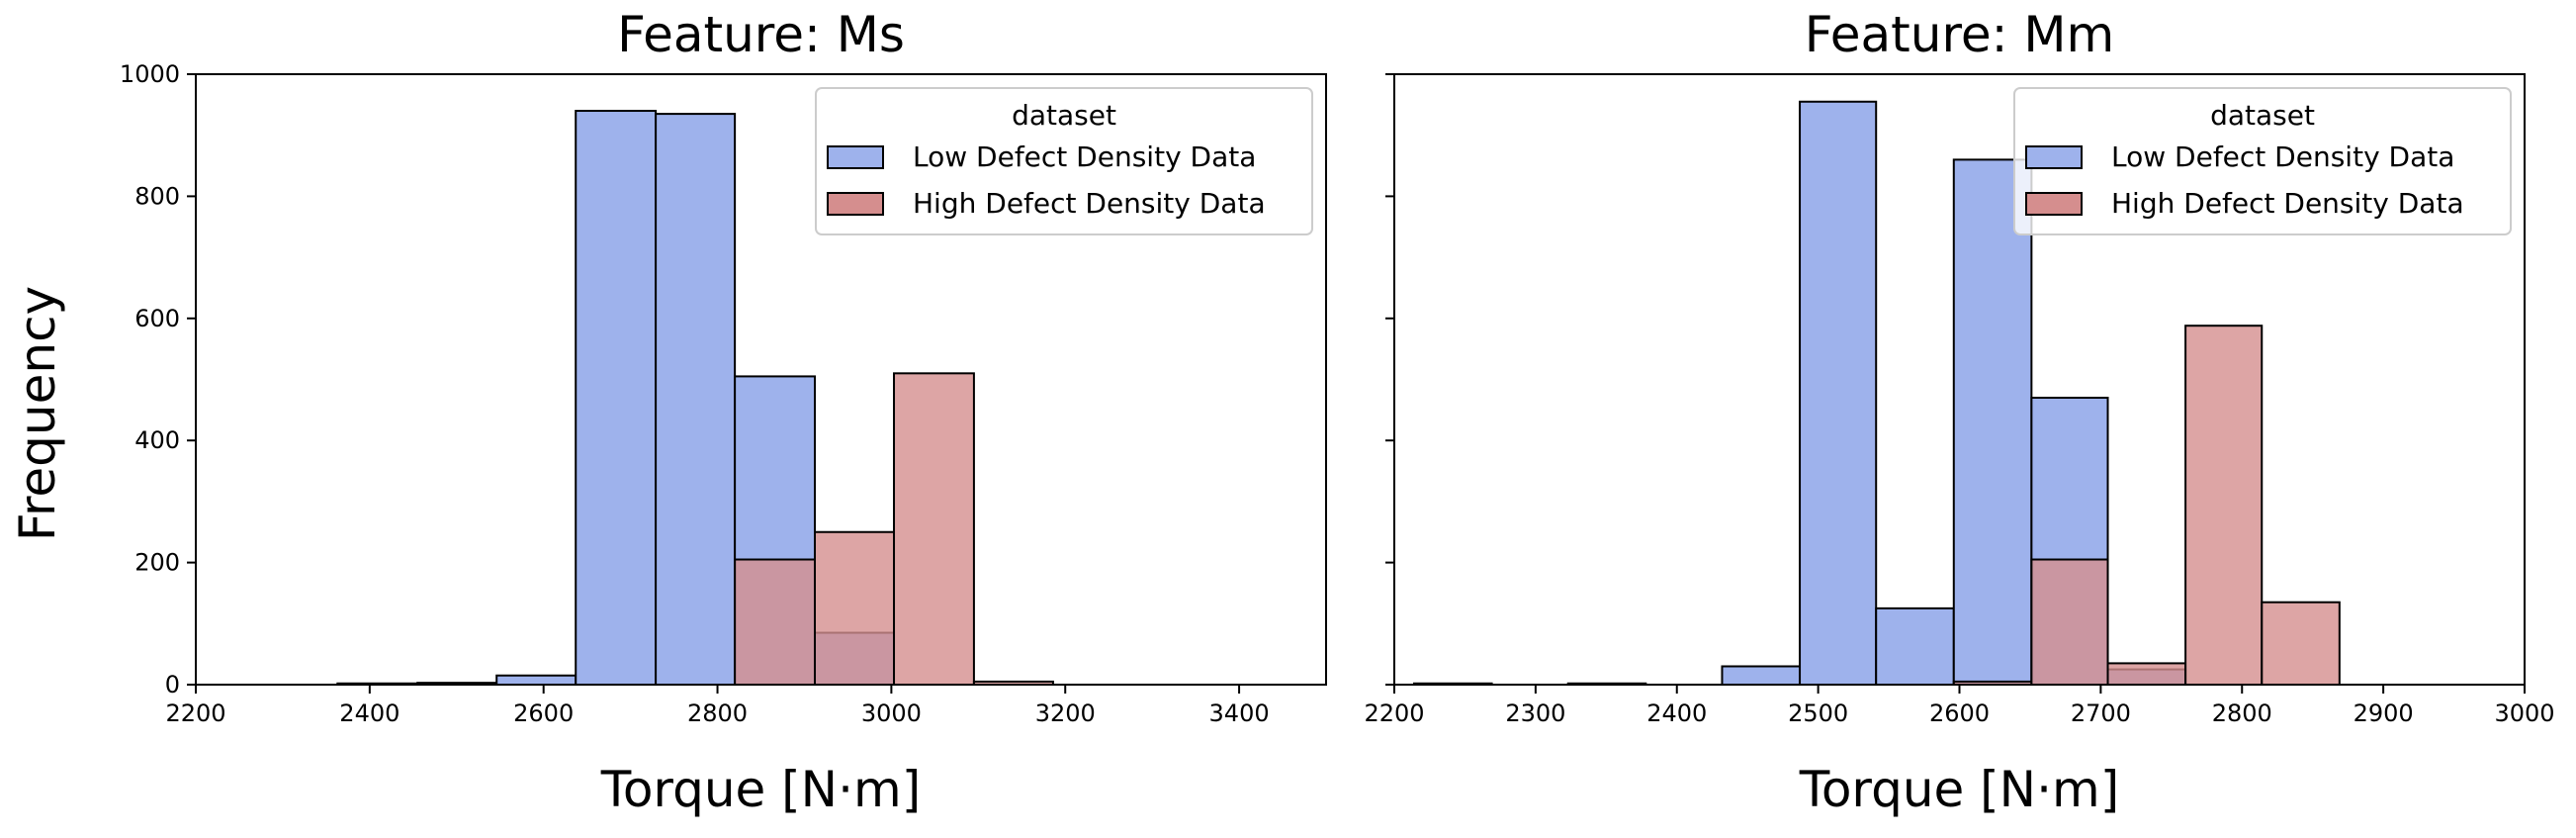 The width and height of the screenshot is (2576, 838). Describe the element at coordinates (369, 713) in the screenshot. I see `x-tick-label-1: 2400` at that location.